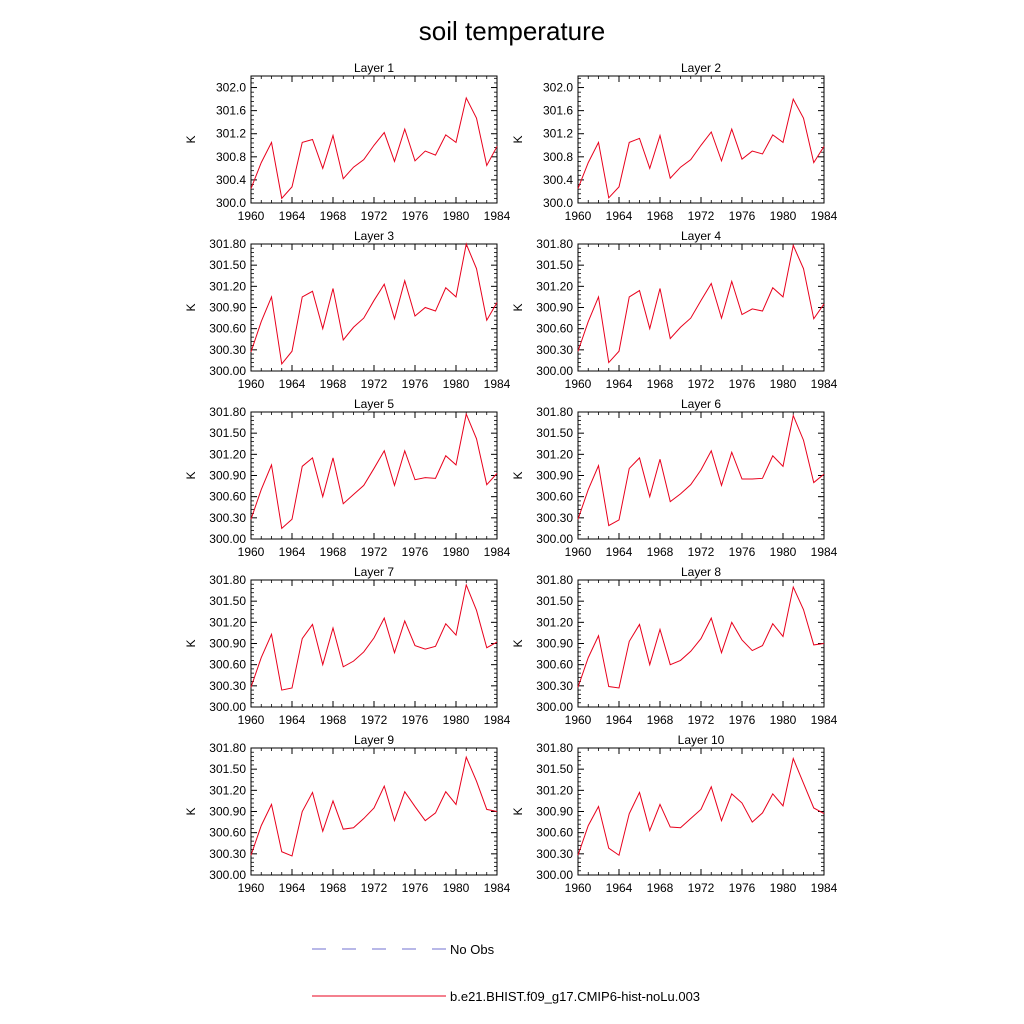 This screenshot has height=1024, width=1024. Describe the element at coordinates (701, 236) in the screenshot. I see `panel-title: Layer 4` at that location.